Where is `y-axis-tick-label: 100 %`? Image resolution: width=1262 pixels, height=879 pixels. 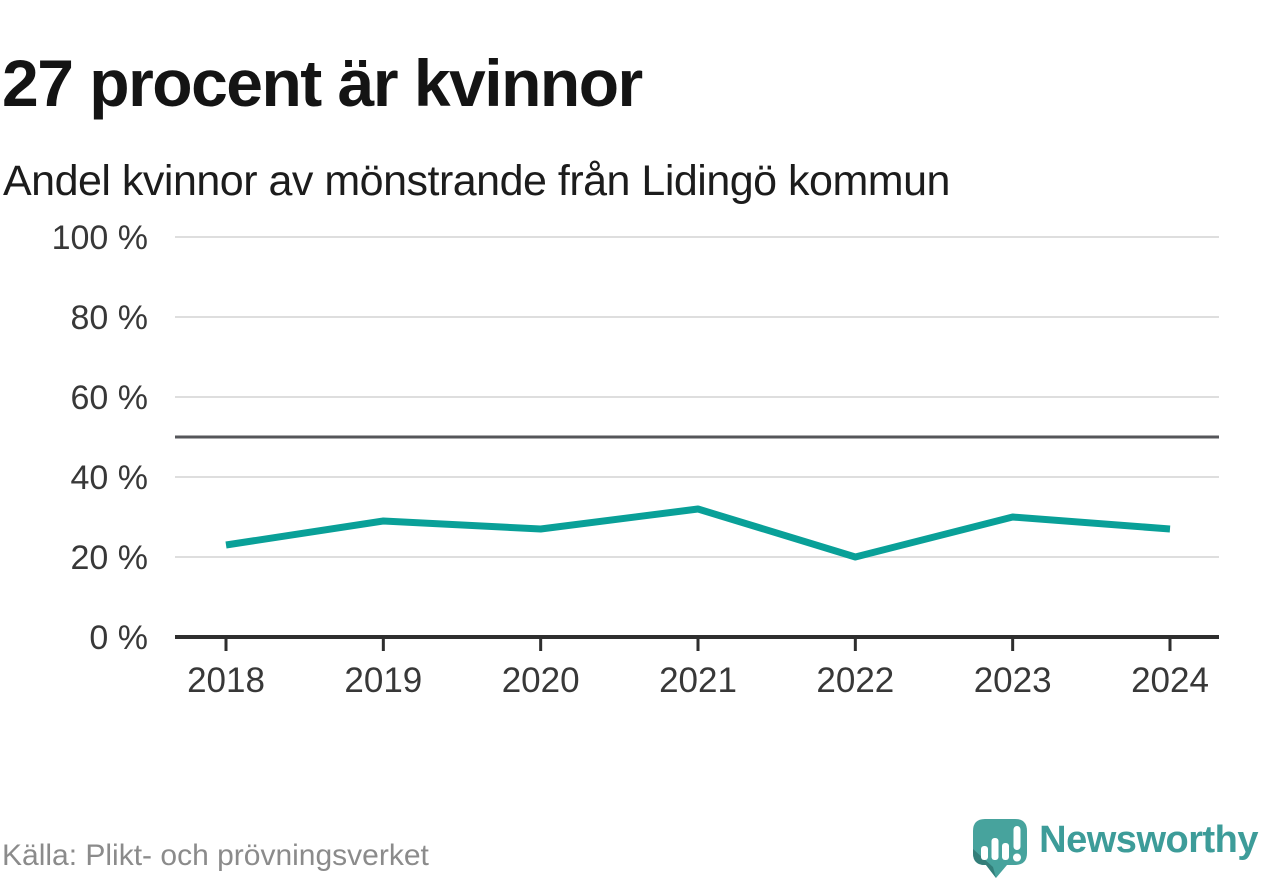
y-axis-tick-label: 100 % is located at coordinates (100, 238).